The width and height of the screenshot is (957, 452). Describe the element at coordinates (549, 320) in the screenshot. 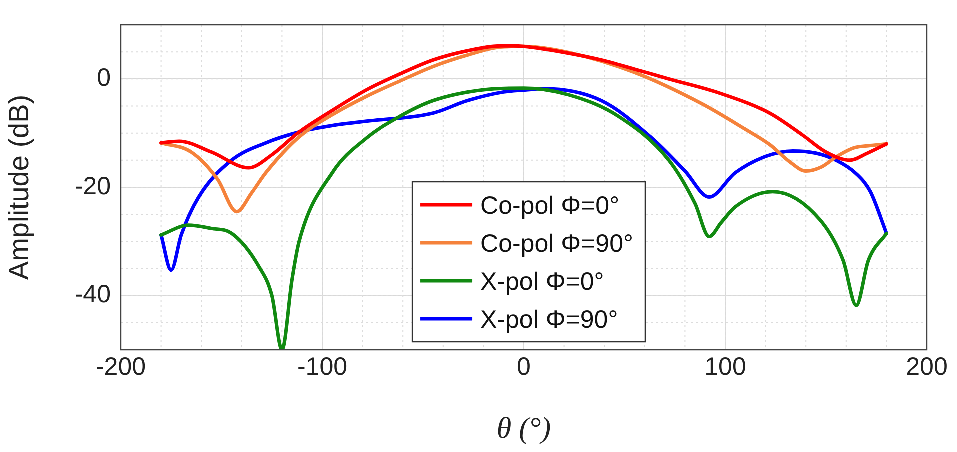

I see `legend-label: X-pol Φ=90°` at that location.